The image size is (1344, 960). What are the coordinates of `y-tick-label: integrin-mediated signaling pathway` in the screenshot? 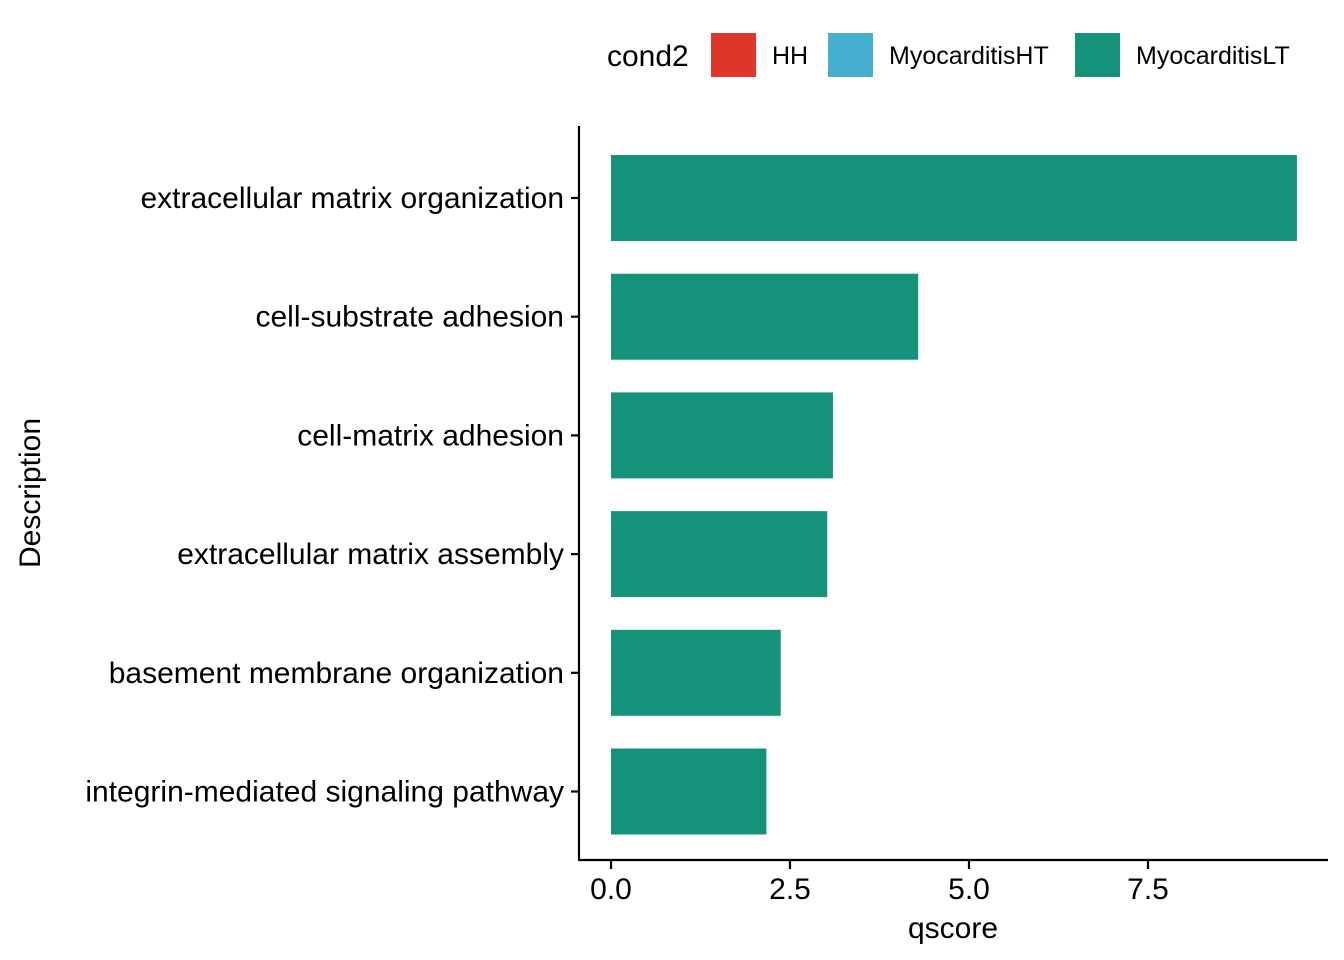 It's located at (324, 792).